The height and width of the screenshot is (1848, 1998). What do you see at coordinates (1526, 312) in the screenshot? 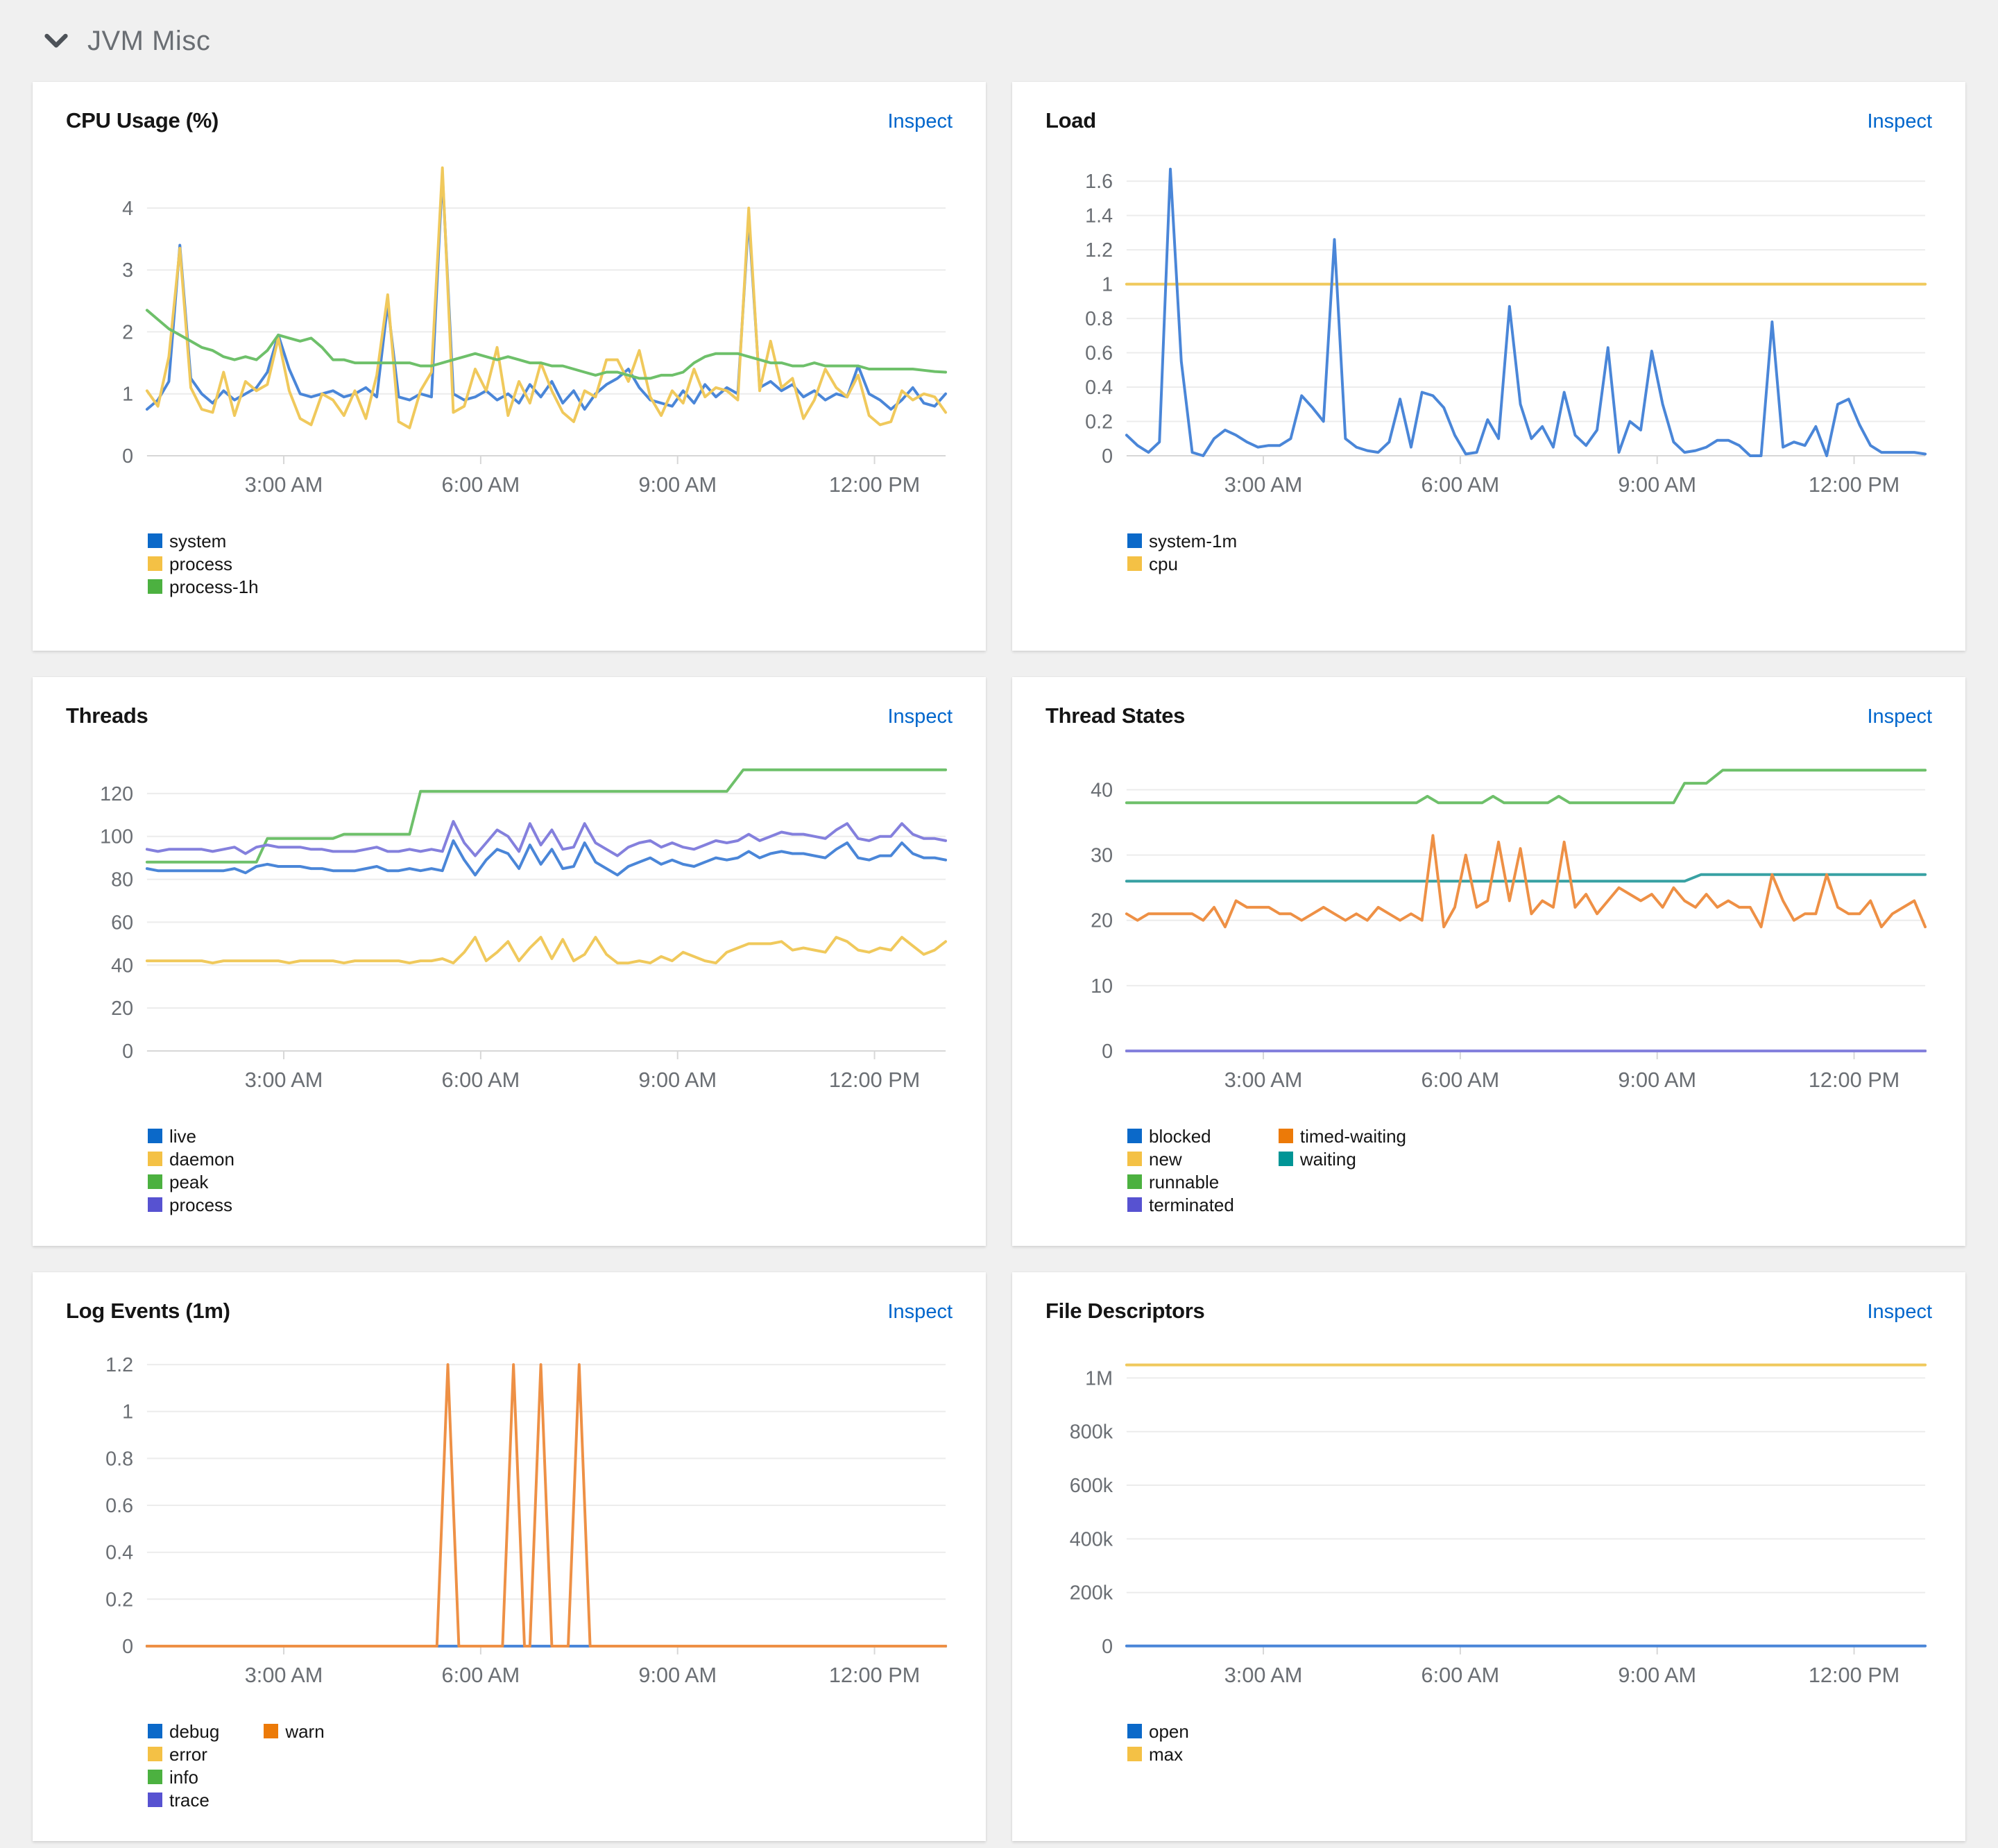
I see `series-system-1m-line` at bounding box center [1526, 312].